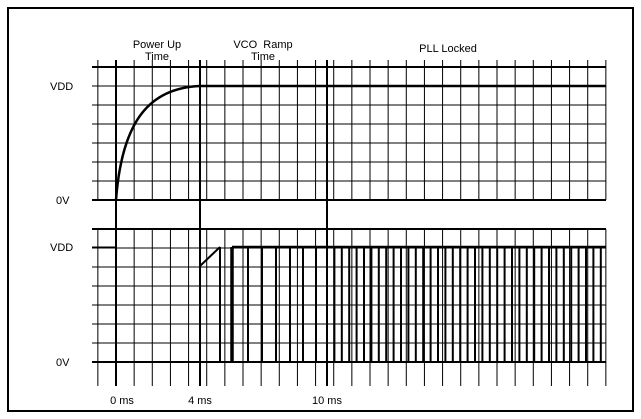 The width and height of the screenshot is (641, 419). What do you see at coordinates (63, 363) in the screenshot?
I see `lower-0v-label: 0V` at bounding box center [63, 363].